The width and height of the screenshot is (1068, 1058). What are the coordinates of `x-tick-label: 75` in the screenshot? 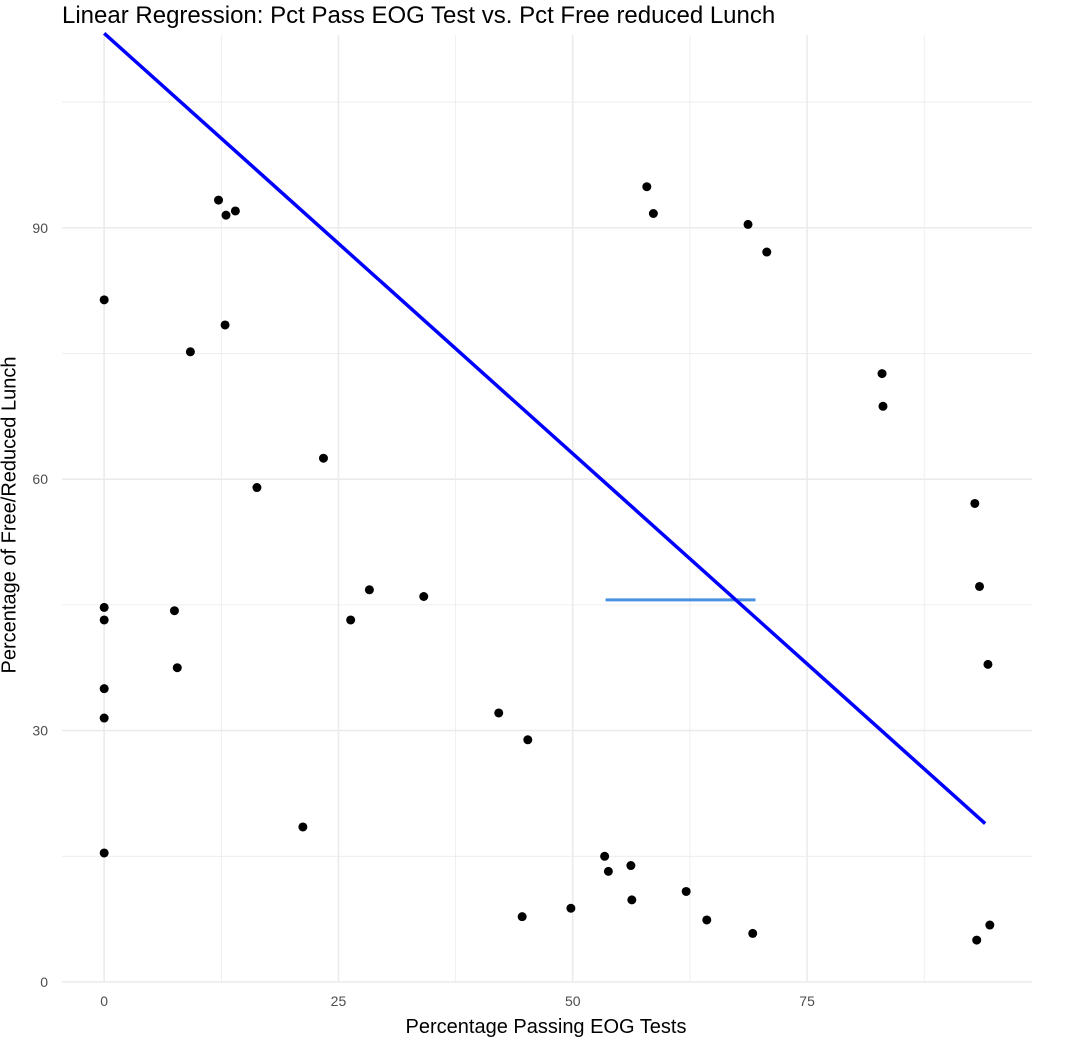 It's located at (807, 1001).